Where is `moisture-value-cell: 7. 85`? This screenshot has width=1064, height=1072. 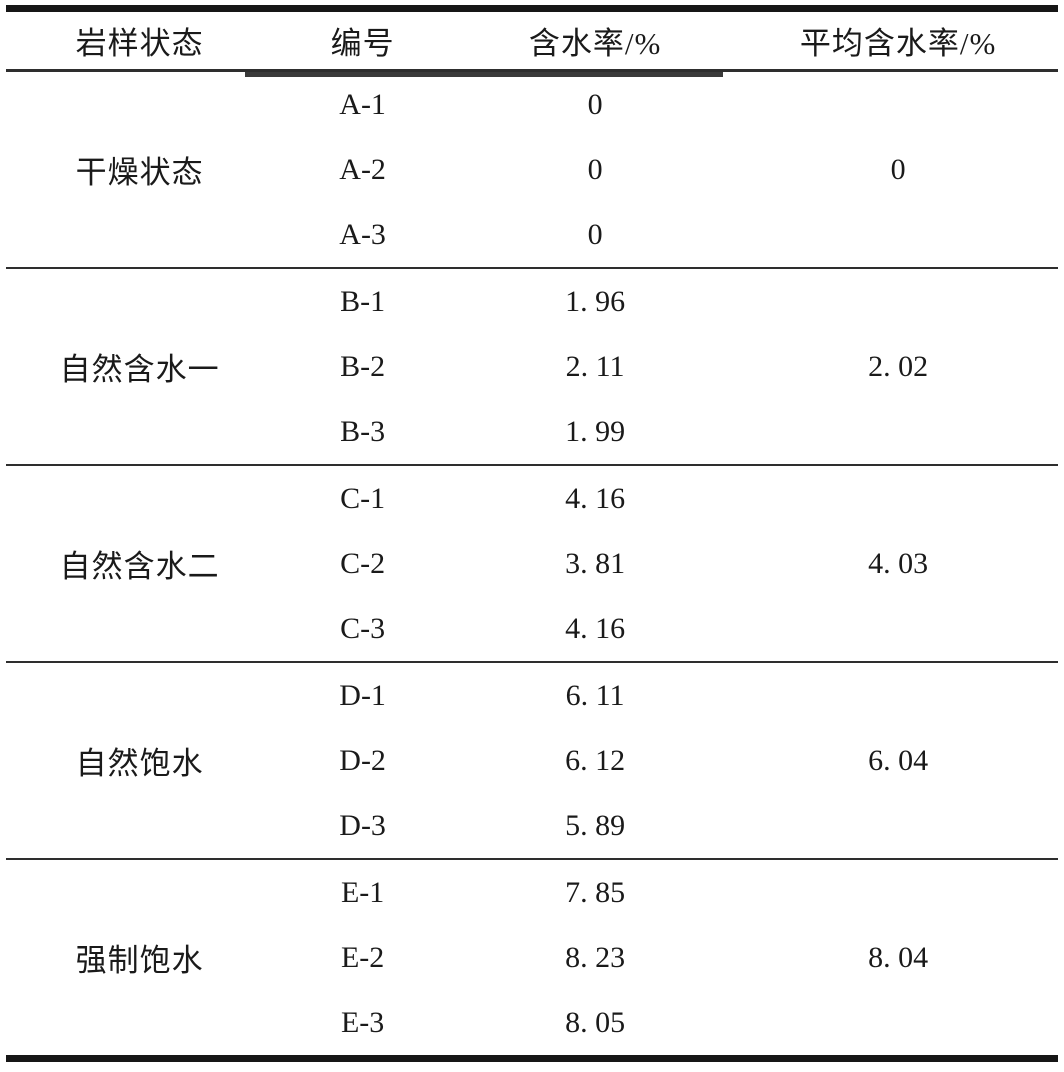
moisture-value-cell: 7. 85 is located at coordinates (595, 892).